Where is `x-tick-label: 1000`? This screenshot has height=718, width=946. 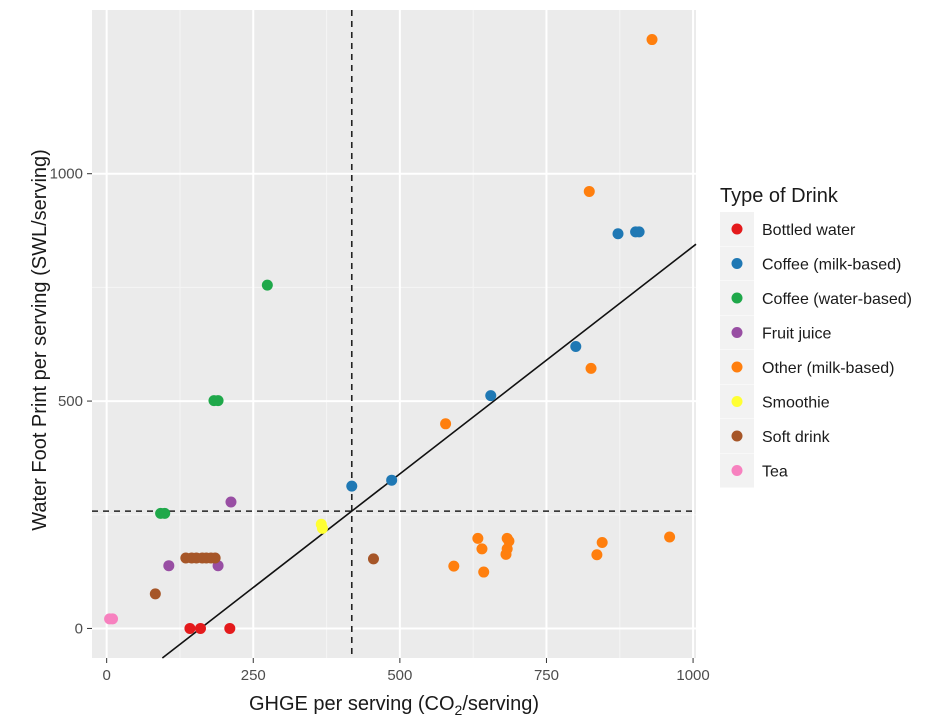 x-tick-label: 1000 is located at coordinates (692, 675).